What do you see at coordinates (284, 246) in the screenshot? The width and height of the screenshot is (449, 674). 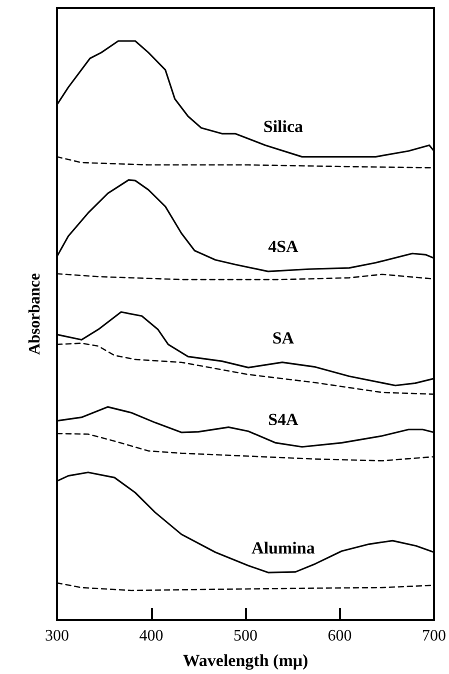 I see `series-label: 4SA` at bounding box center [284, 246].